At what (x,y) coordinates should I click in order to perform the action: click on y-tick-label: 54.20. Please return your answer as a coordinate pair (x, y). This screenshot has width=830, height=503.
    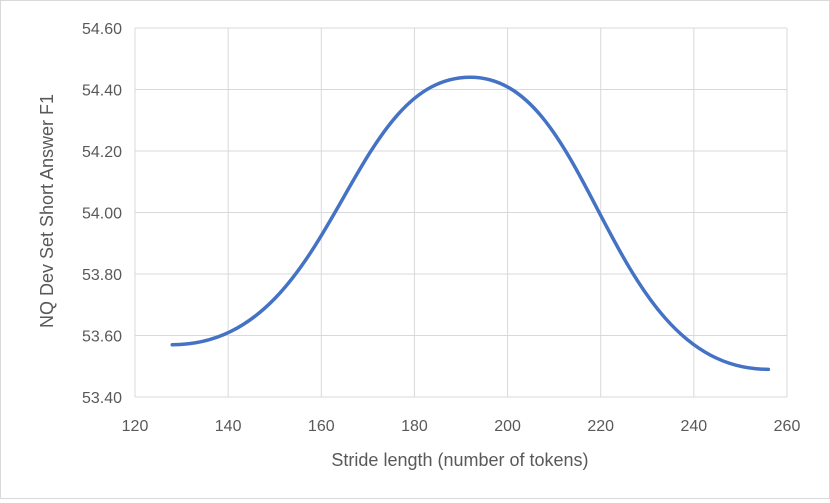
    Looking at the image, I should click on (102, 152).